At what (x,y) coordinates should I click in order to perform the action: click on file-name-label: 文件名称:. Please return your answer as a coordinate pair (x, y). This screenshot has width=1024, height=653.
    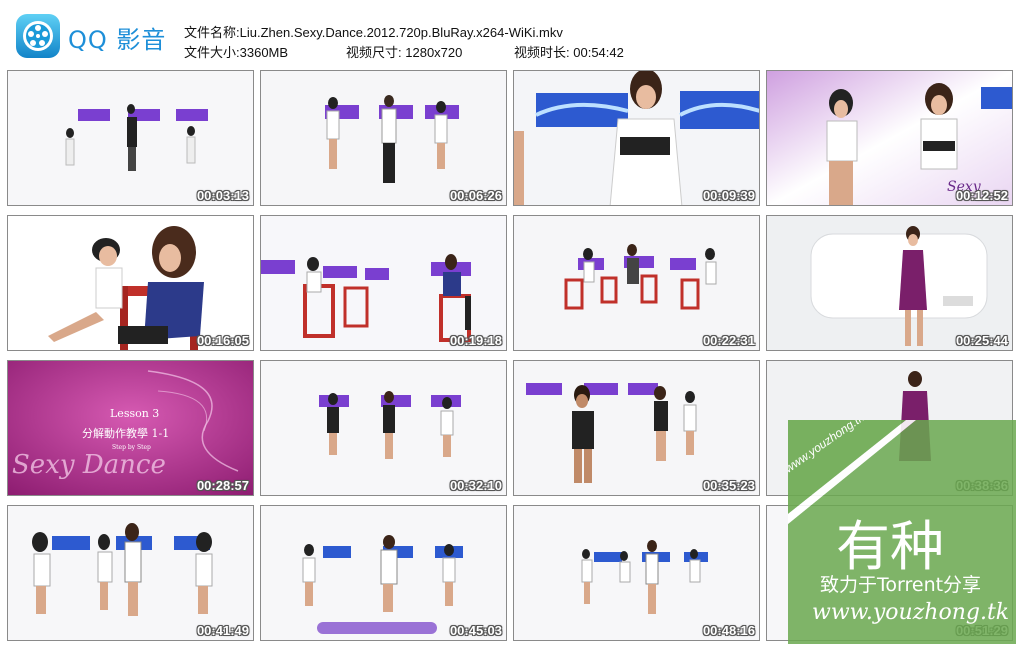
    Looking at the image, I should click on (212, 32).